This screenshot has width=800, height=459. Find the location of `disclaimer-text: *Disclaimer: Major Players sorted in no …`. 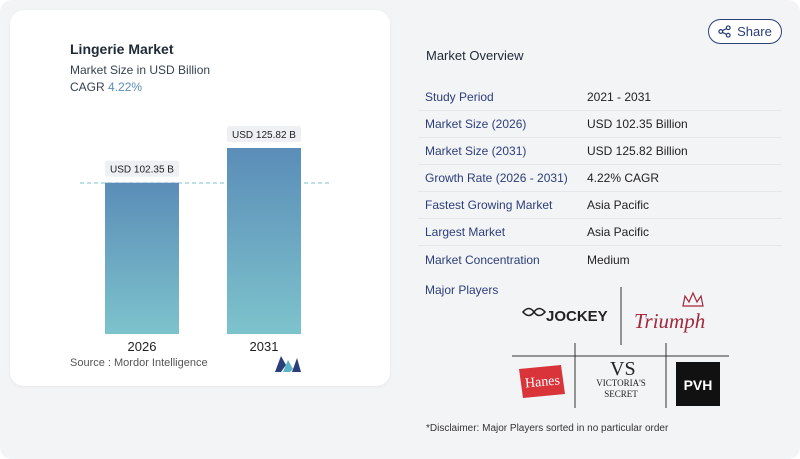

disclaimer-text: *Disclaimer: Major Players sorted in no … is located at coordinates (547, 428).